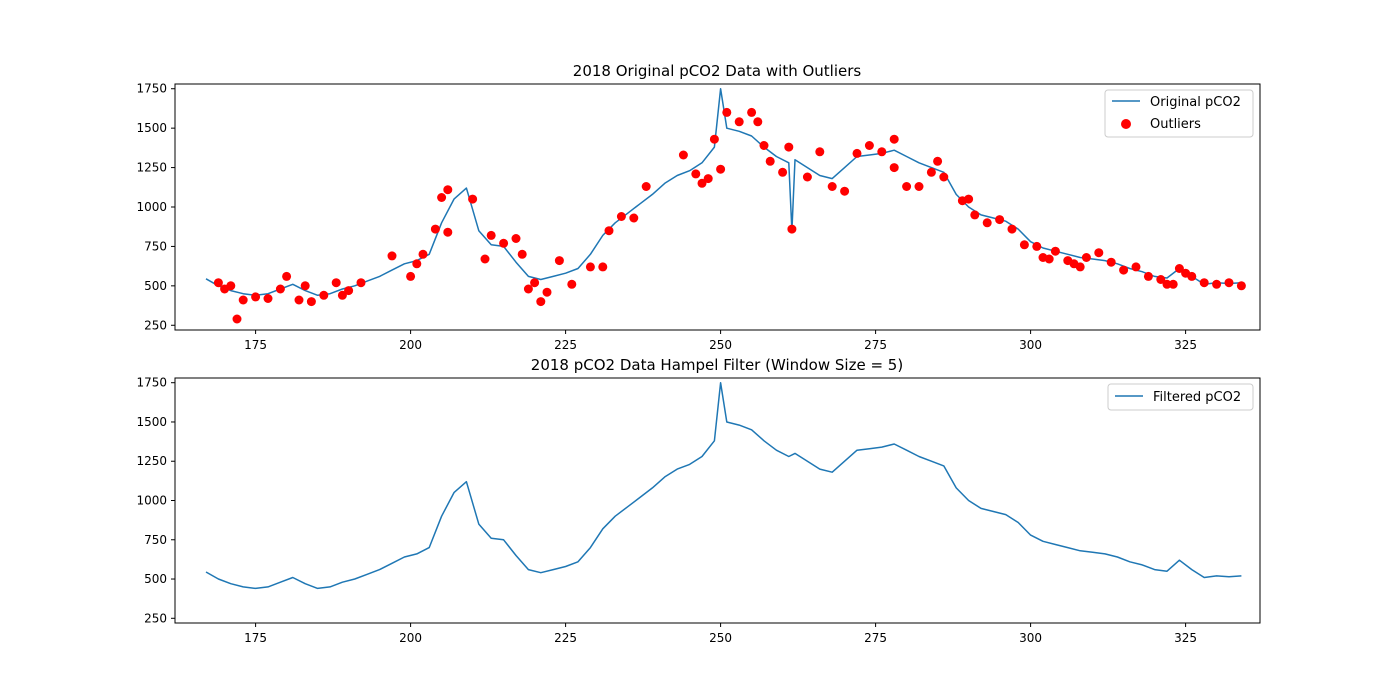 The height and width of the screenshot is (700, 1400). I want to click on top-y-tick-label-3: 1000, so click(151, 207).